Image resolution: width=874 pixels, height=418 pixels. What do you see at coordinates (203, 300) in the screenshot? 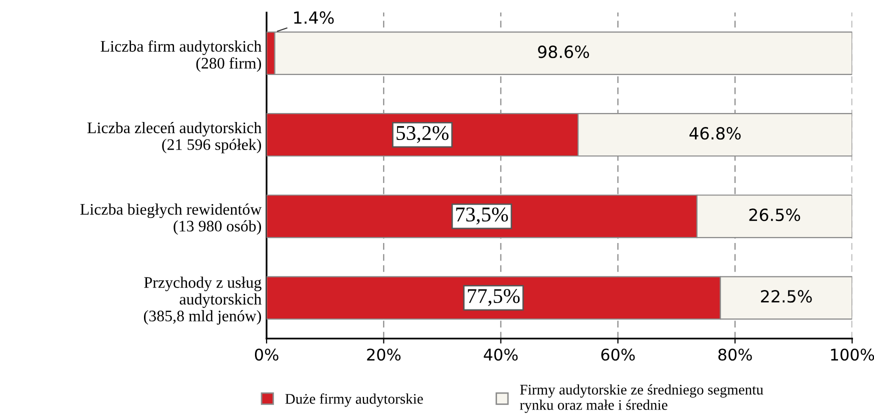
I see `y-tick-label: Przychody z usług audytorskich (385,8 mld jenów)` at bounding box center [203, 300].